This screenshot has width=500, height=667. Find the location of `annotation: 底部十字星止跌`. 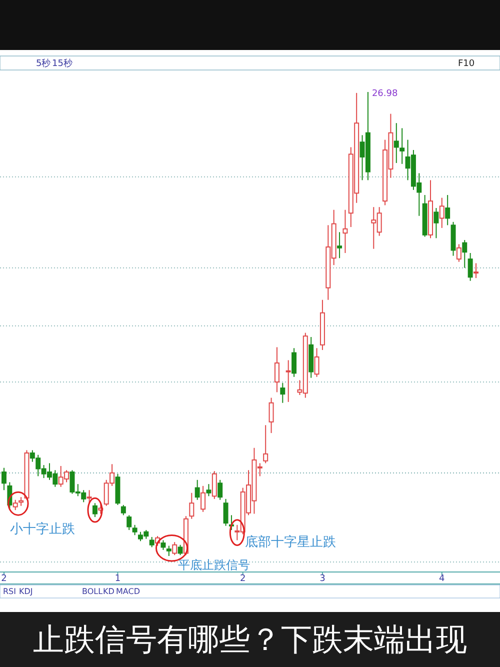

annotation: 底部十字星止跌 is located at coordinates (290, 542).